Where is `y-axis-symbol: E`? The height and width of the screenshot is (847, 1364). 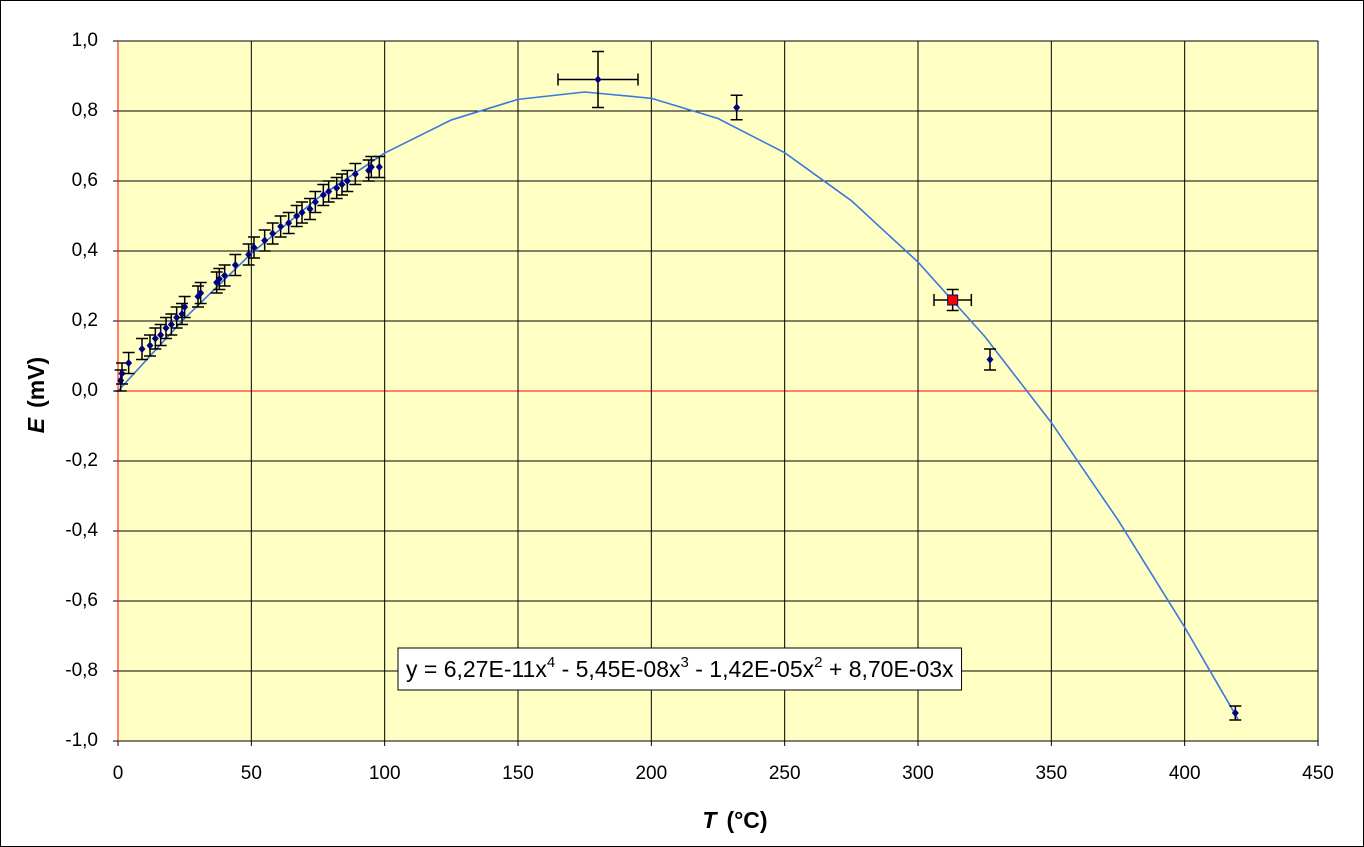 y-axis-symbol: E is located at coordinates (36, 425).